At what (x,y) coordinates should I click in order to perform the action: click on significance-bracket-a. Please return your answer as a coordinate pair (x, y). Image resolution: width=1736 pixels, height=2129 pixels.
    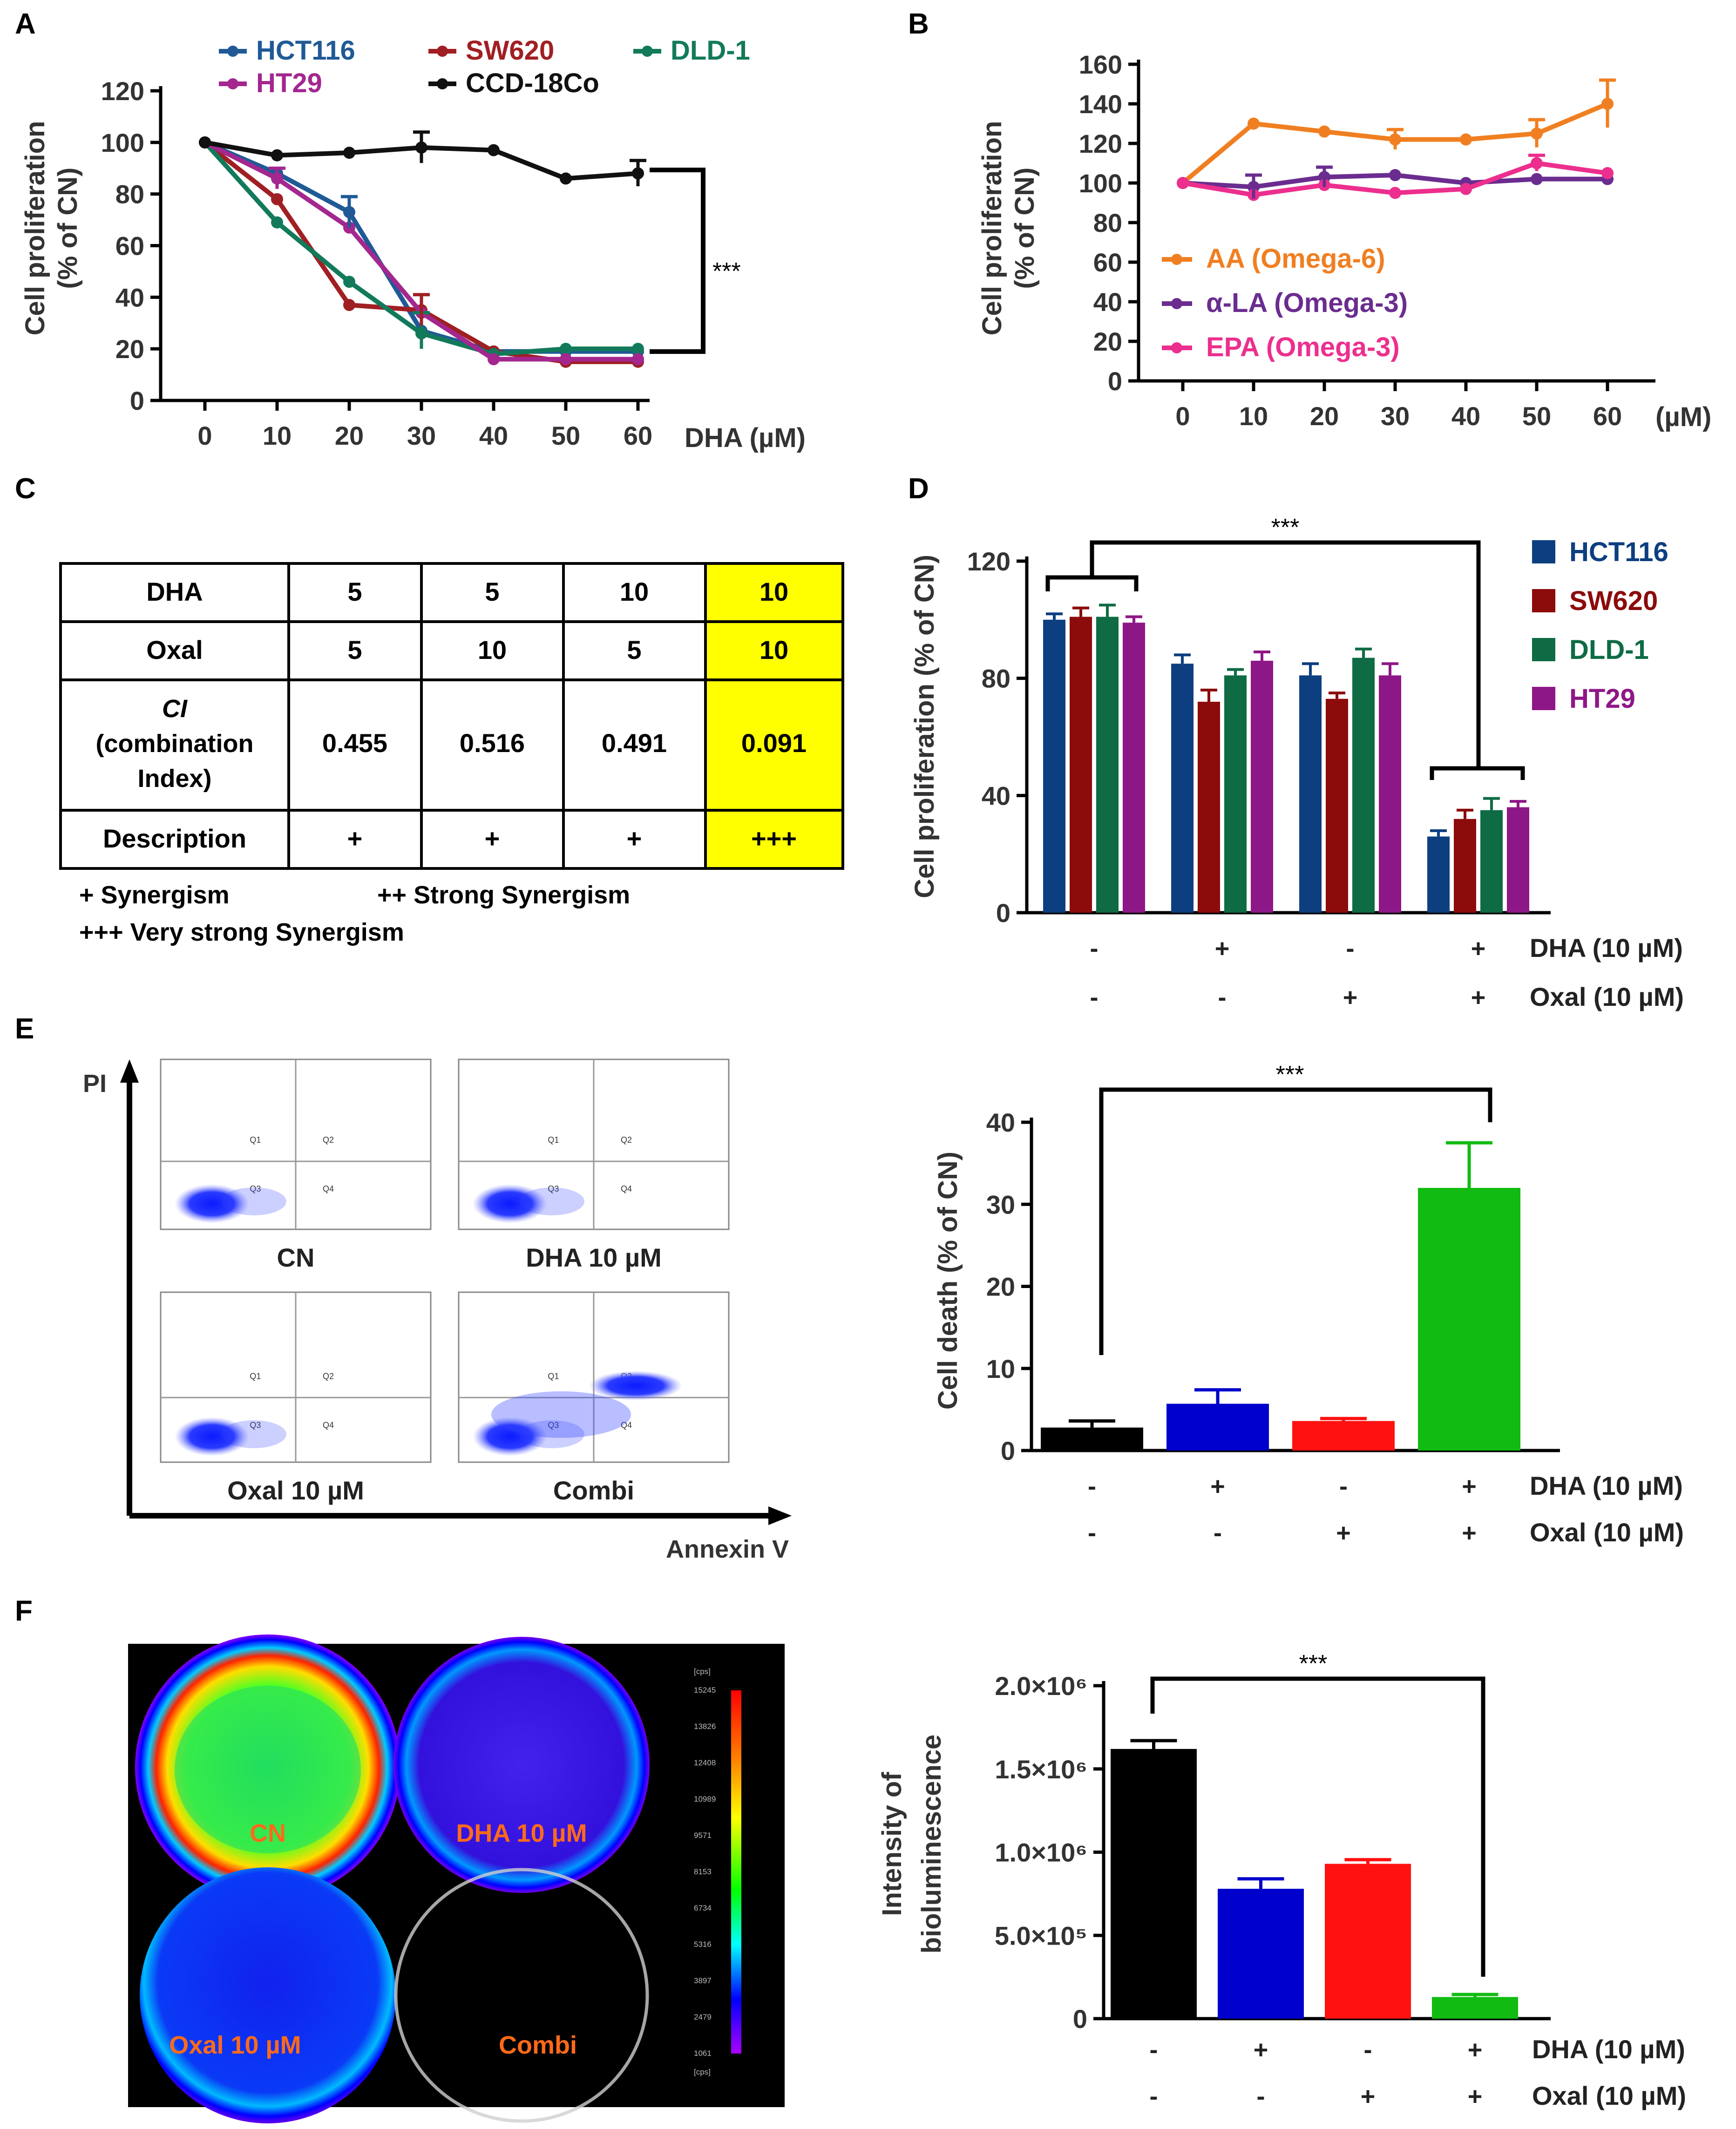
    Looking at the image, I should click on (677, 261).